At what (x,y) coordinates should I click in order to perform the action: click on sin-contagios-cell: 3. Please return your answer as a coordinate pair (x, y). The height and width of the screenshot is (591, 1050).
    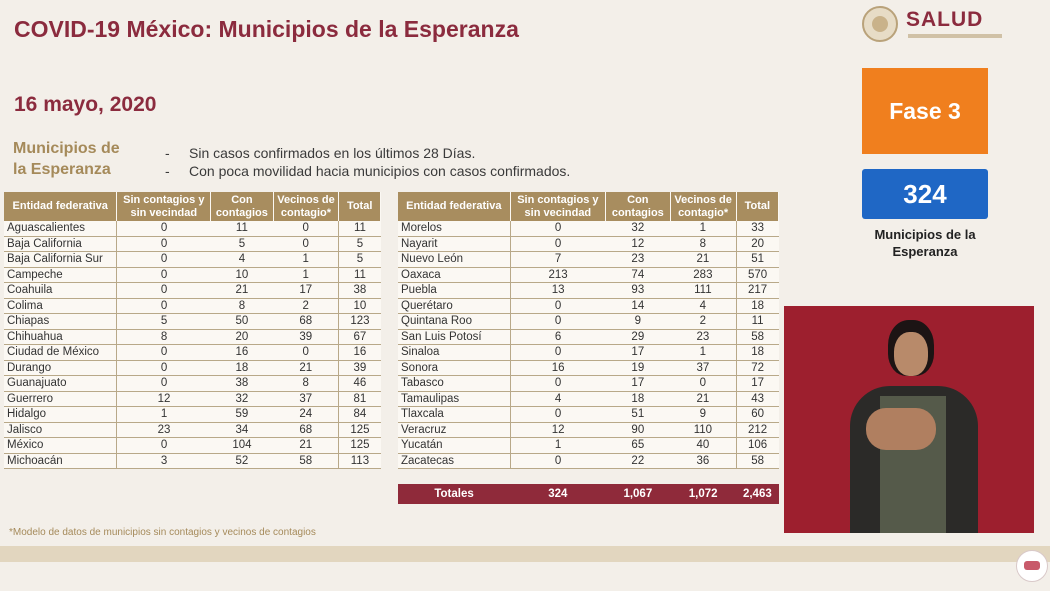
    Looking at the image, I should click on (163, 461).